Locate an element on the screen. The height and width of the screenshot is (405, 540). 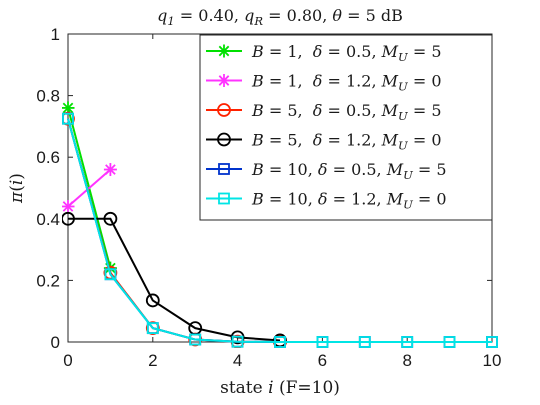
legend-label: B = 5, δ = 0.5, MU​ = 5 is located at coordinates (346, 112).